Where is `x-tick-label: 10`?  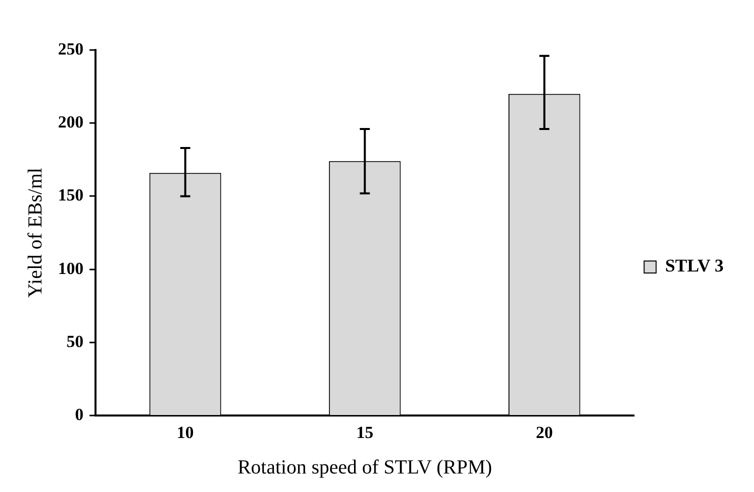 x-tick-label: 10 is located at coordinates (185, 432).